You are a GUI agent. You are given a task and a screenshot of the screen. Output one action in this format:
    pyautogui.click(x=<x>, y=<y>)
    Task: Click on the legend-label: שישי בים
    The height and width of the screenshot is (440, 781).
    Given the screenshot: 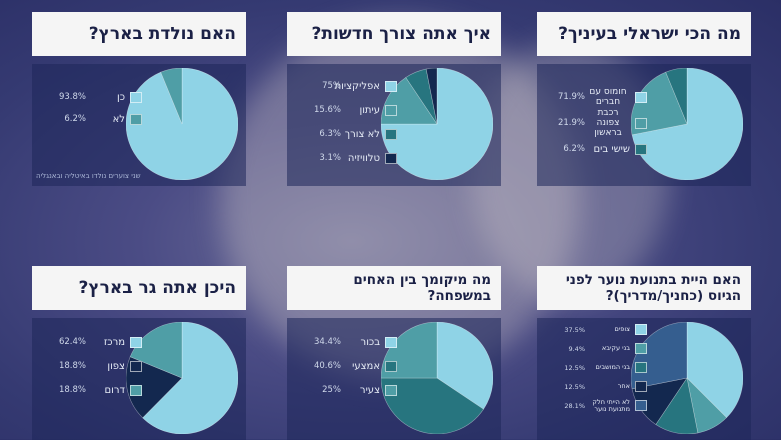 What is the action you would take?
    pyautogui.click(x=611, y=149)
    